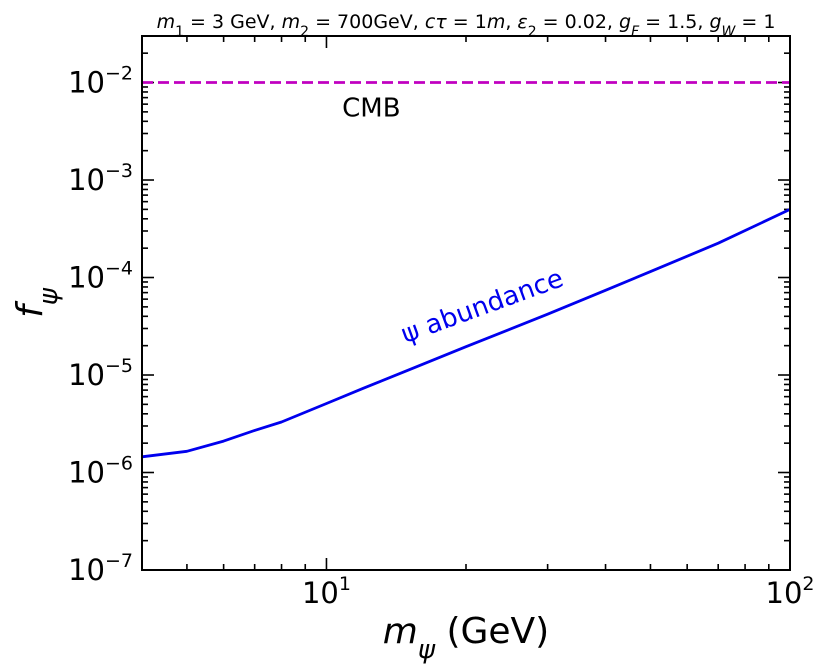 This screenshot has height=666, width=830. Describe the element at coordinates (100, 81) in the screenshot. I see `y-tick-label: 10⁻²` at that location.